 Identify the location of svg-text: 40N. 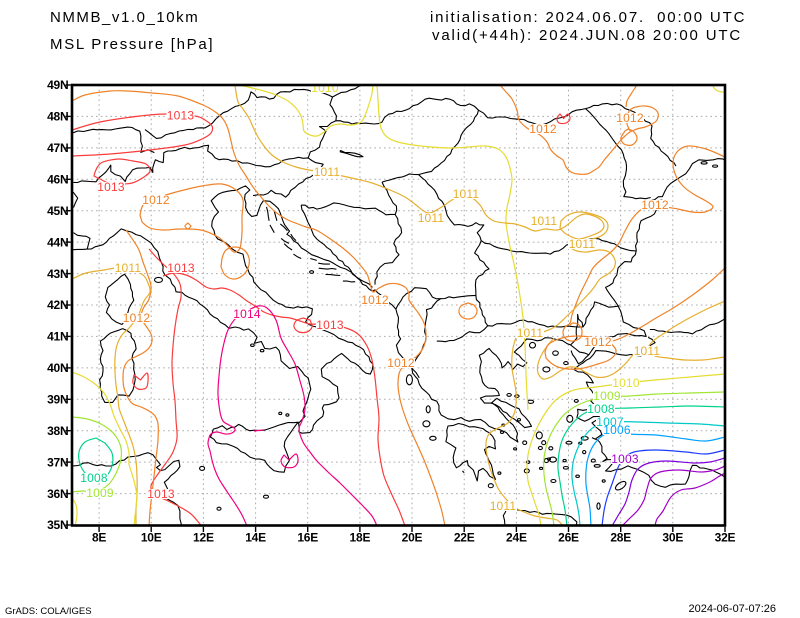
(57, 368).